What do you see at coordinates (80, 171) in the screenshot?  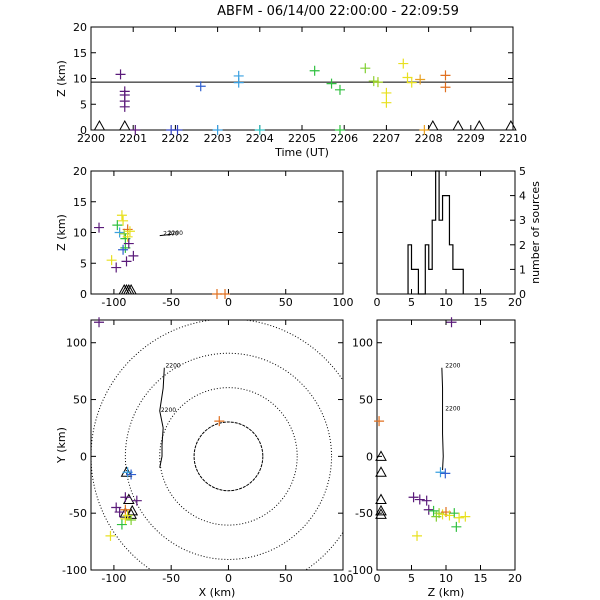 I see `x-height-ytick-label: 20` at bounding box center [80, 171].